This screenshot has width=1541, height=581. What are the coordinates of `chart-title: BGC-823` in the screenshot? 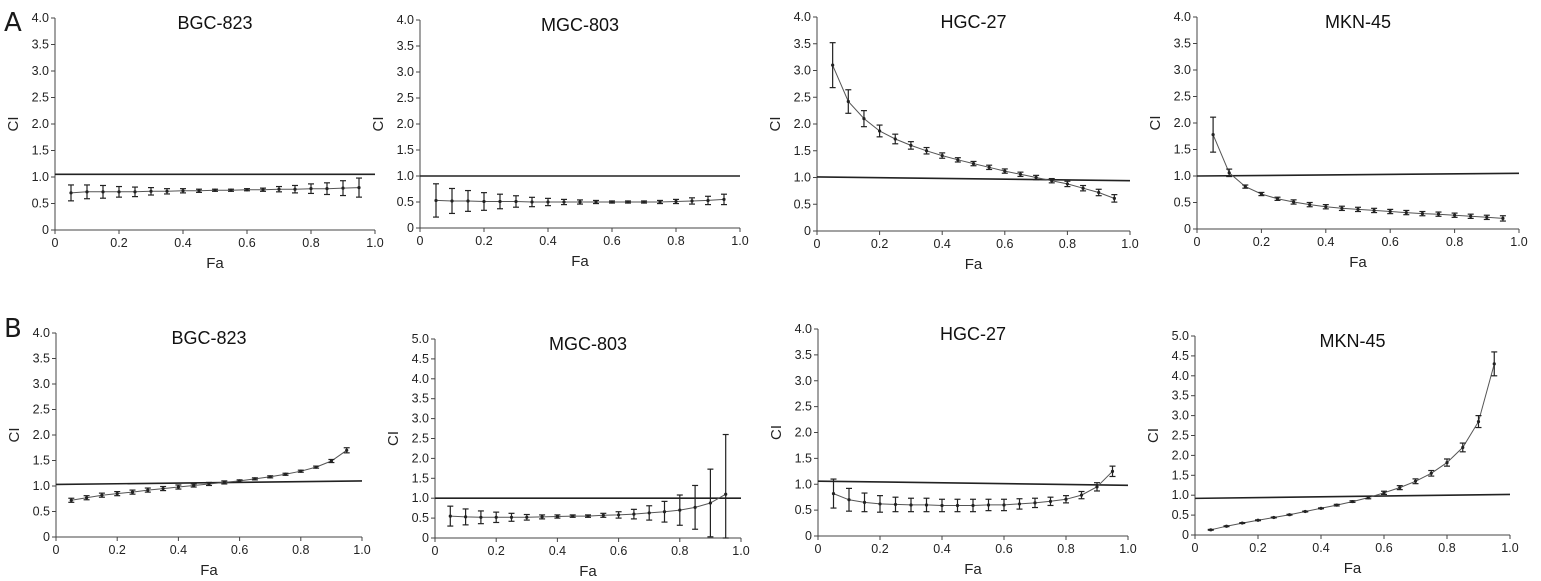 It's located at (208, 338).